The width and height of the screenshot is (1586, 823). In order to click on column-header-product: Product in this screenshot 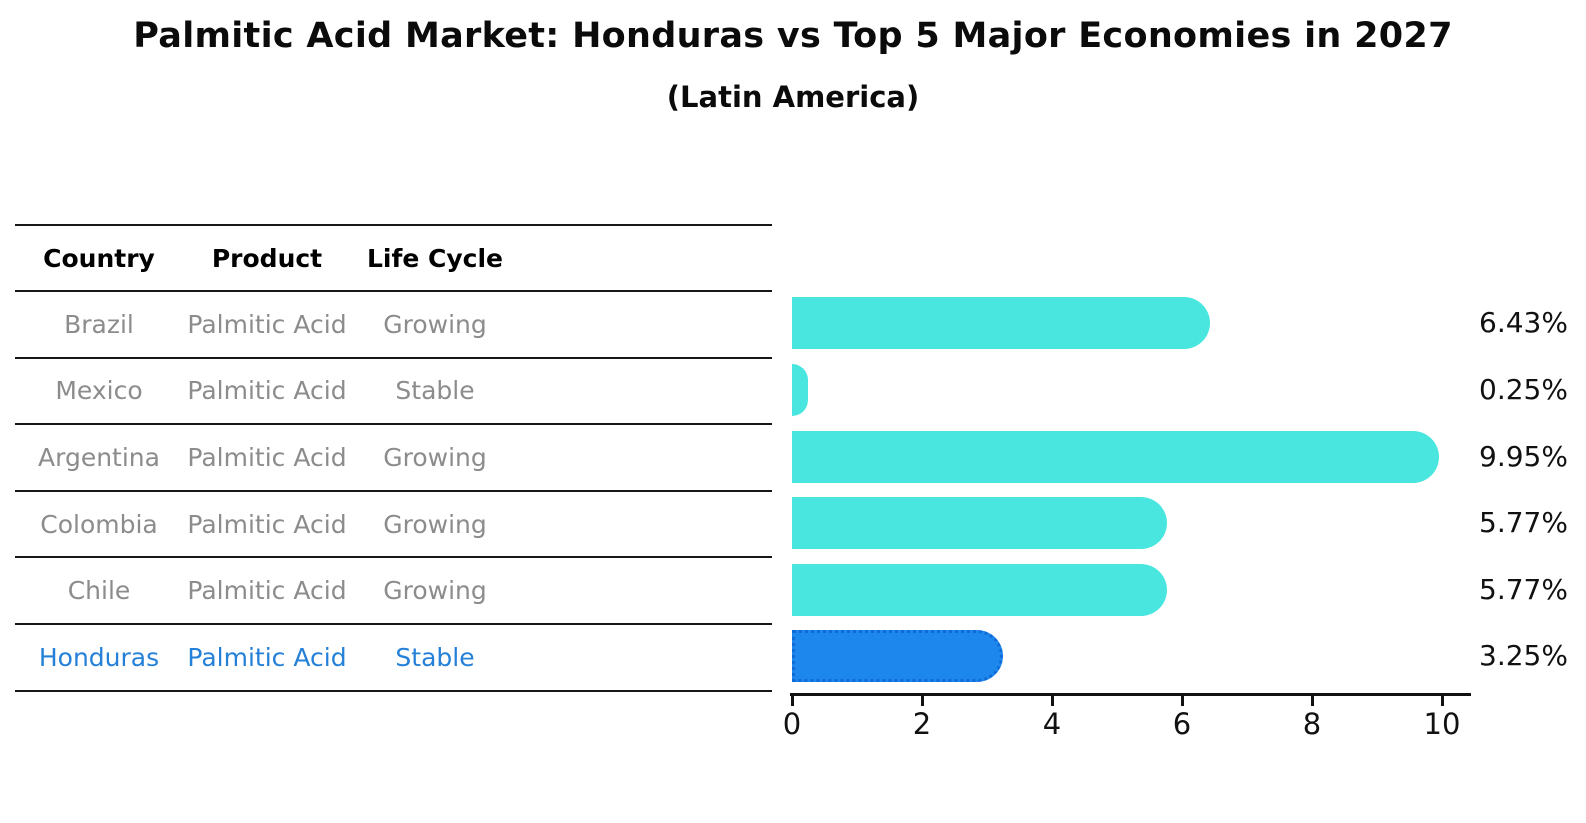, I will do `click(267, 258)`.